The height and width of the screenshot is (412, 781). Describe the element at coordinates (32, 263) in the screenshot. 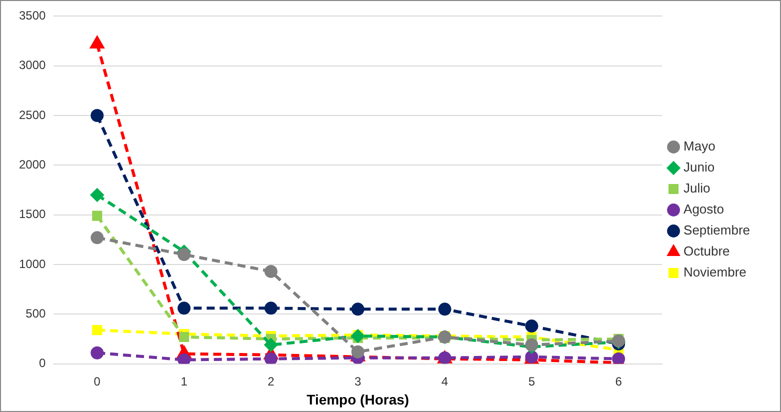

I see `y-tick-label: 1000` at that location.